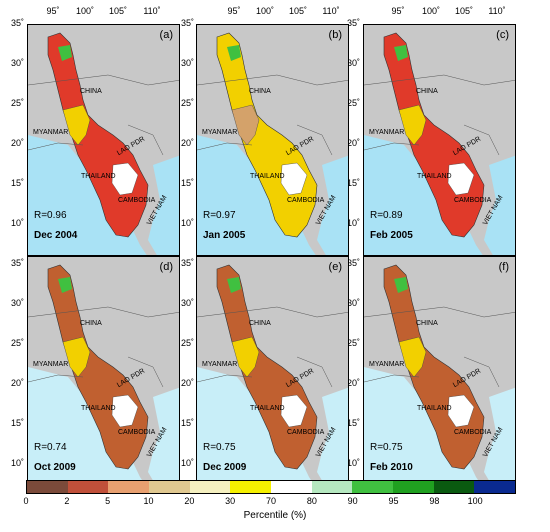 This screenshot has height=532, width=550. Describe the element at coordinates (434, 501) in the screenshot. I see `colorbar-tick: 98` at that location.